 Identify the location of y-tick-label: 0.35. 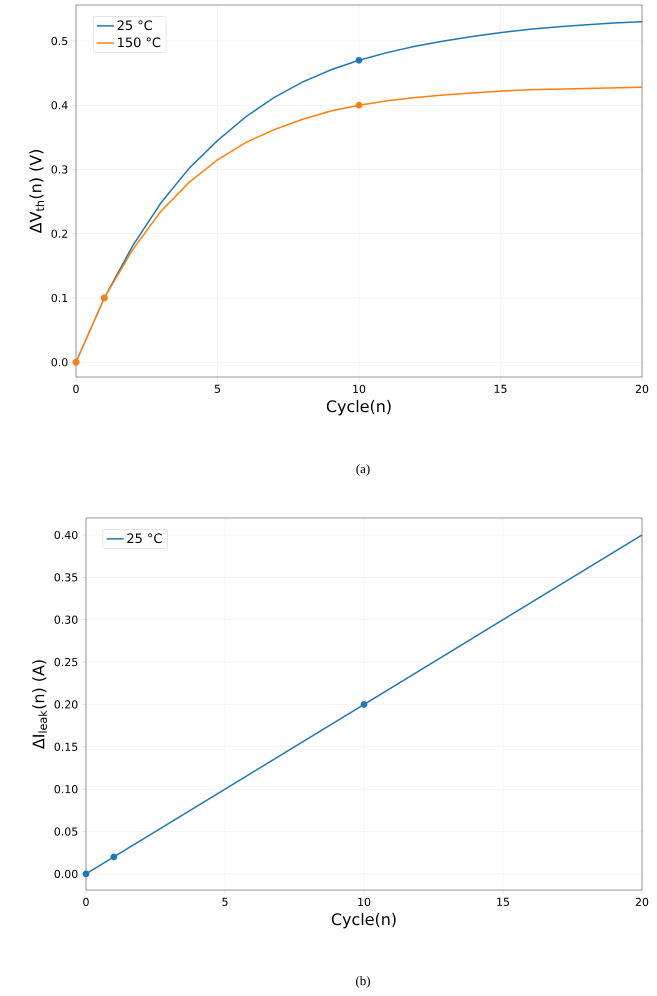
(66, 577).